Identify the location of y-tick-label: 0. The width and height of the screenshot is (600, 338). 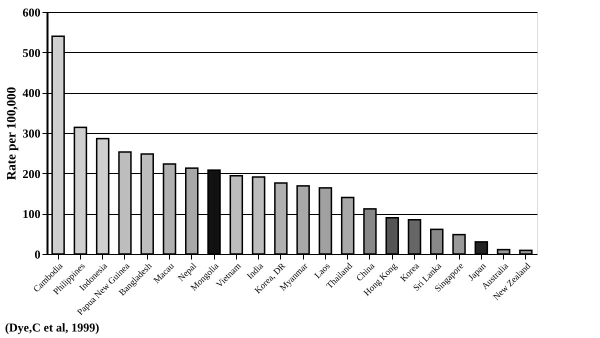
(37, 255).